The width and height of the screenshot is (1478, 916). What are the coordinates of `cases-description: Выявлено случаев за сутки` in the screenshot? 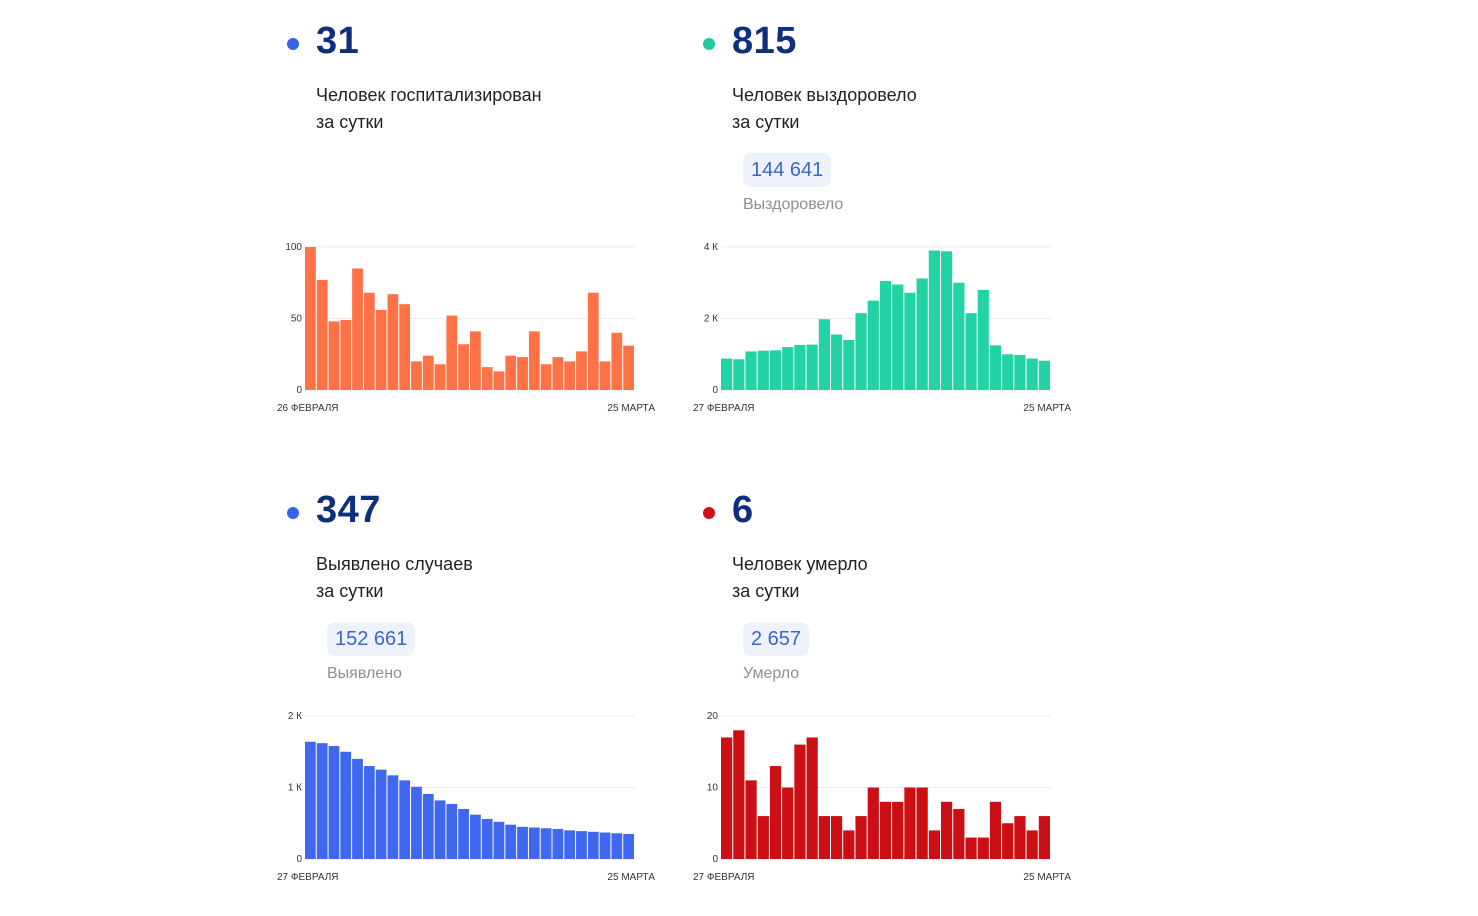 It's located at (506, 578).